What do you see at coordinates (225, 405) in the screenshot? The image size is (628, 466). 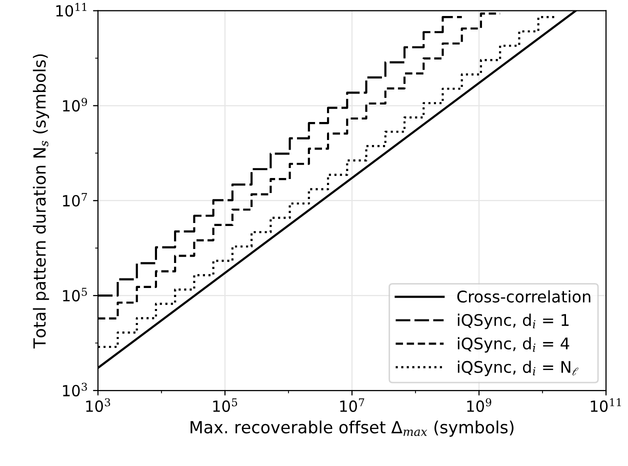 I see `x-tick-label: 10$^{5}$` at bounding box center [225, 405].